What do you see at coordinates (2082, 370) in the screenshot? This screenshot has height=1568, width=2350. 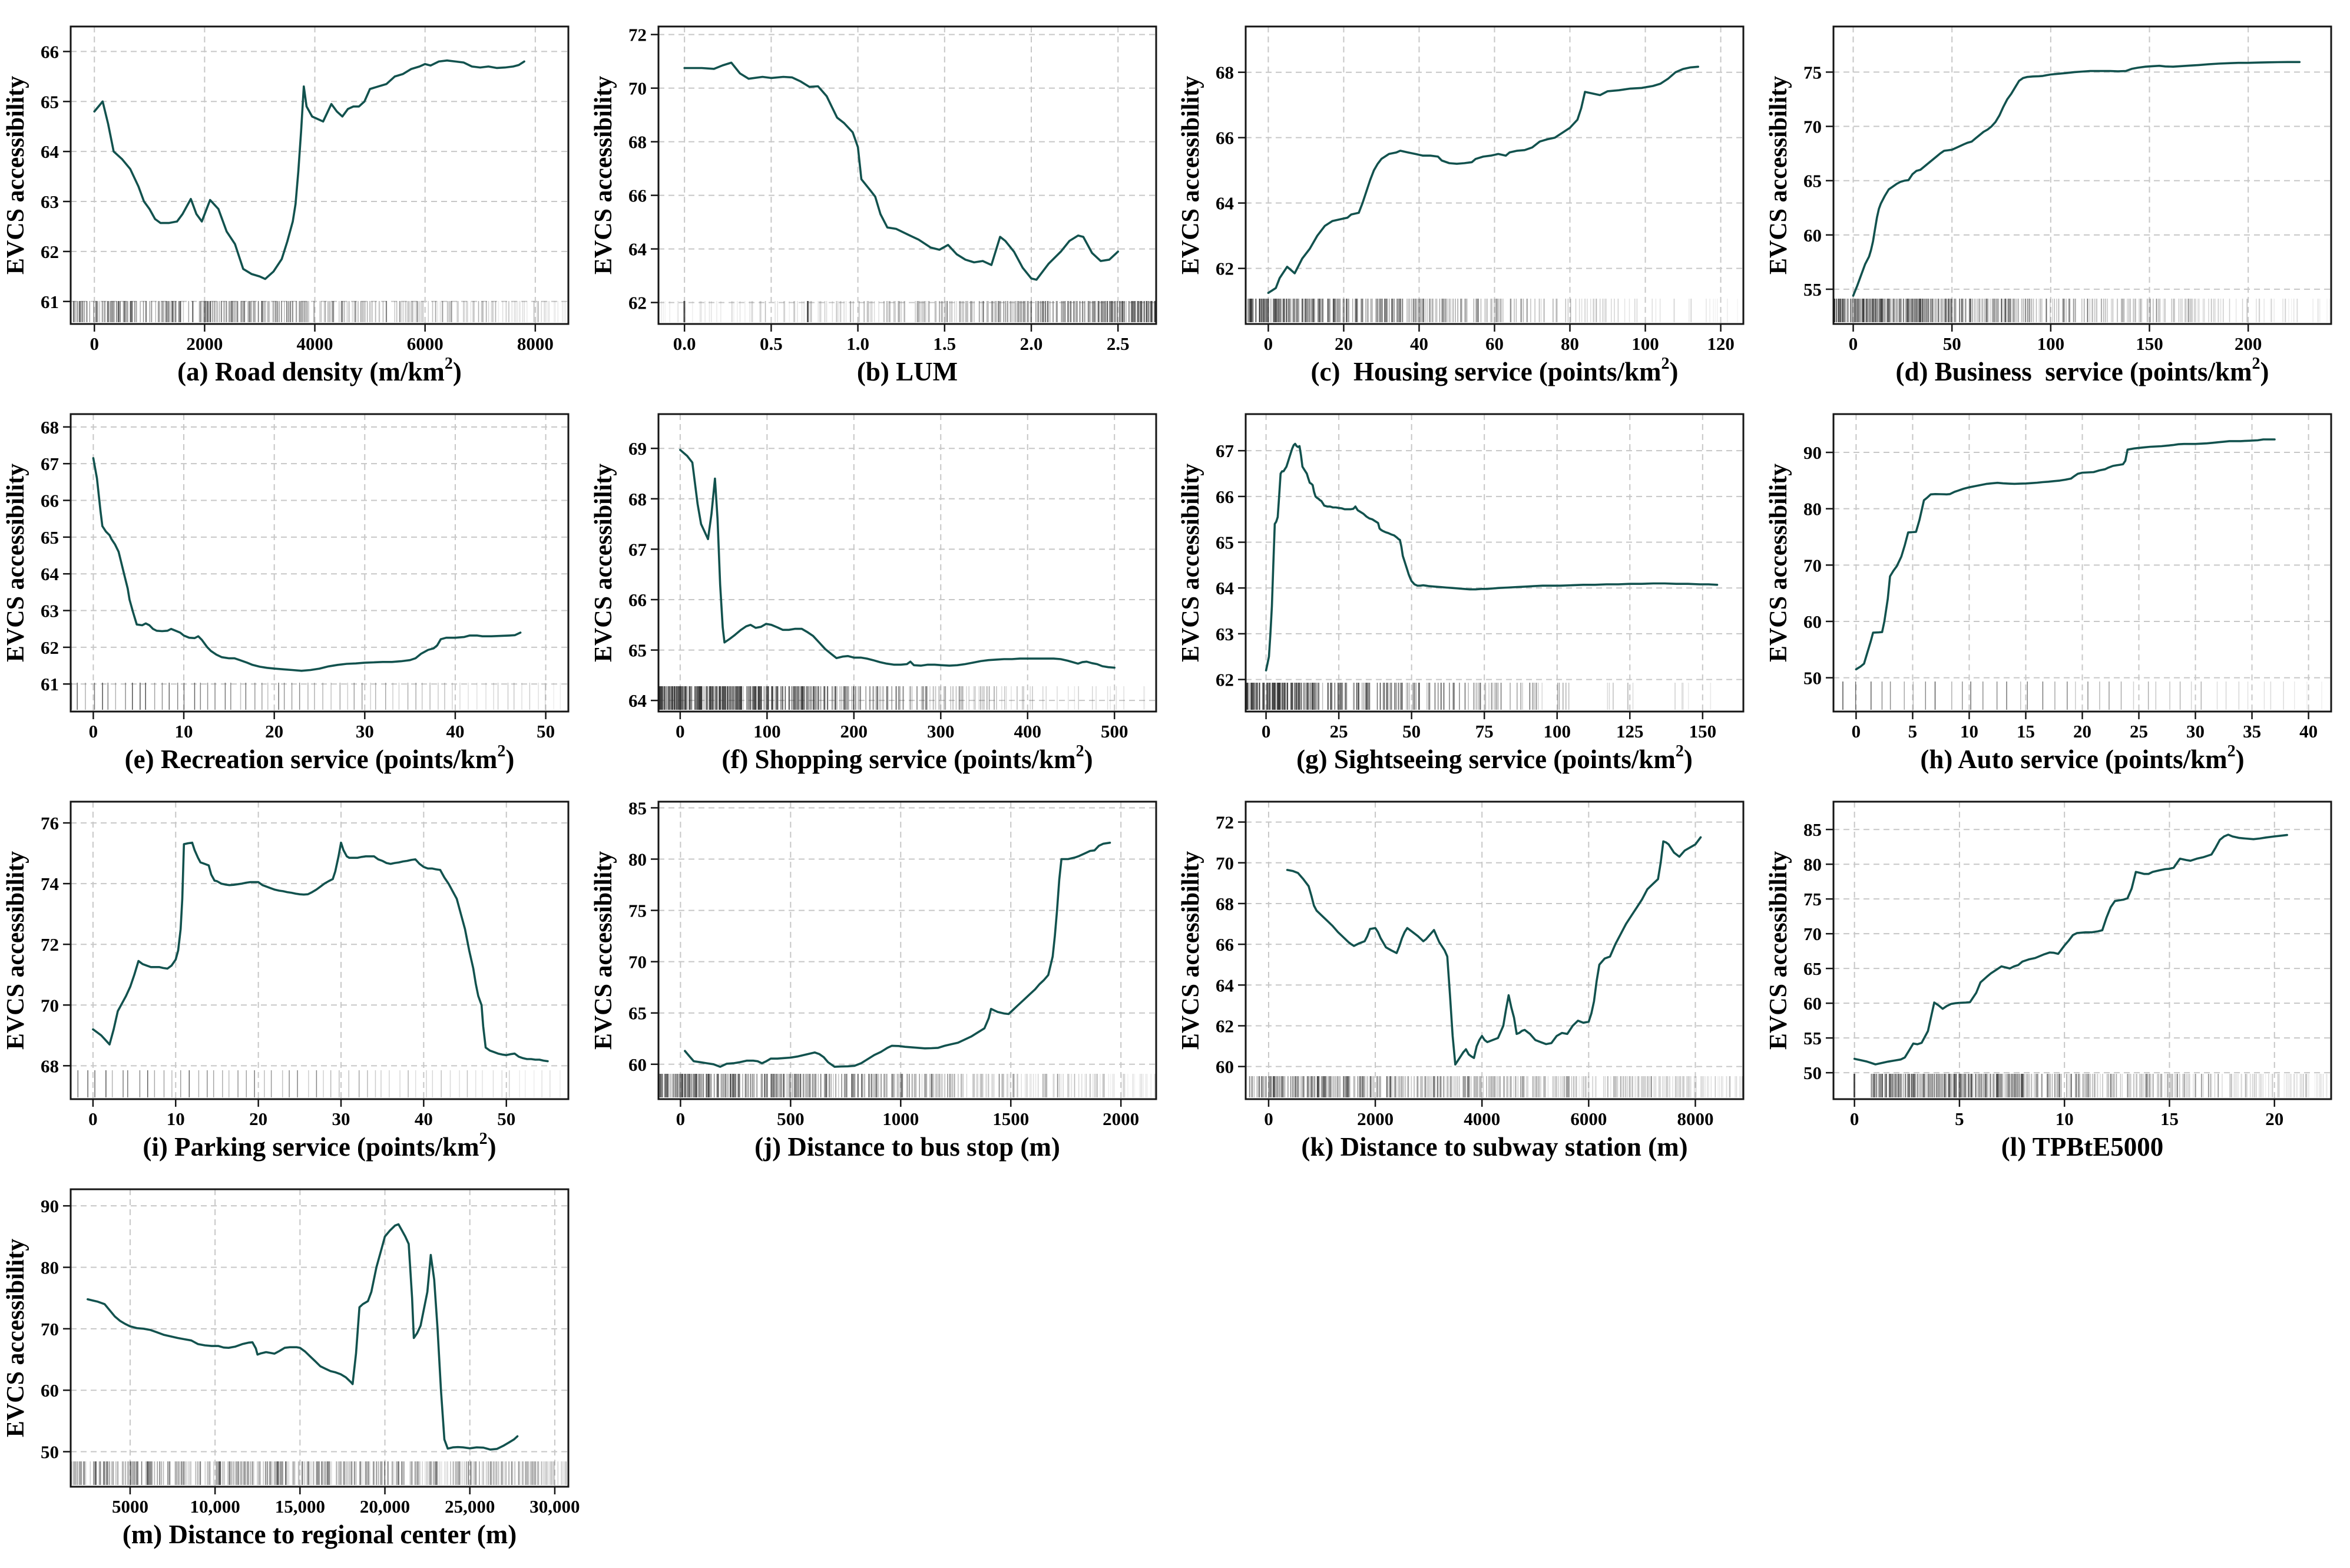 I see `x-axis-caption: (d) Business service (points/km2)` at bounding box center [2082, 370].